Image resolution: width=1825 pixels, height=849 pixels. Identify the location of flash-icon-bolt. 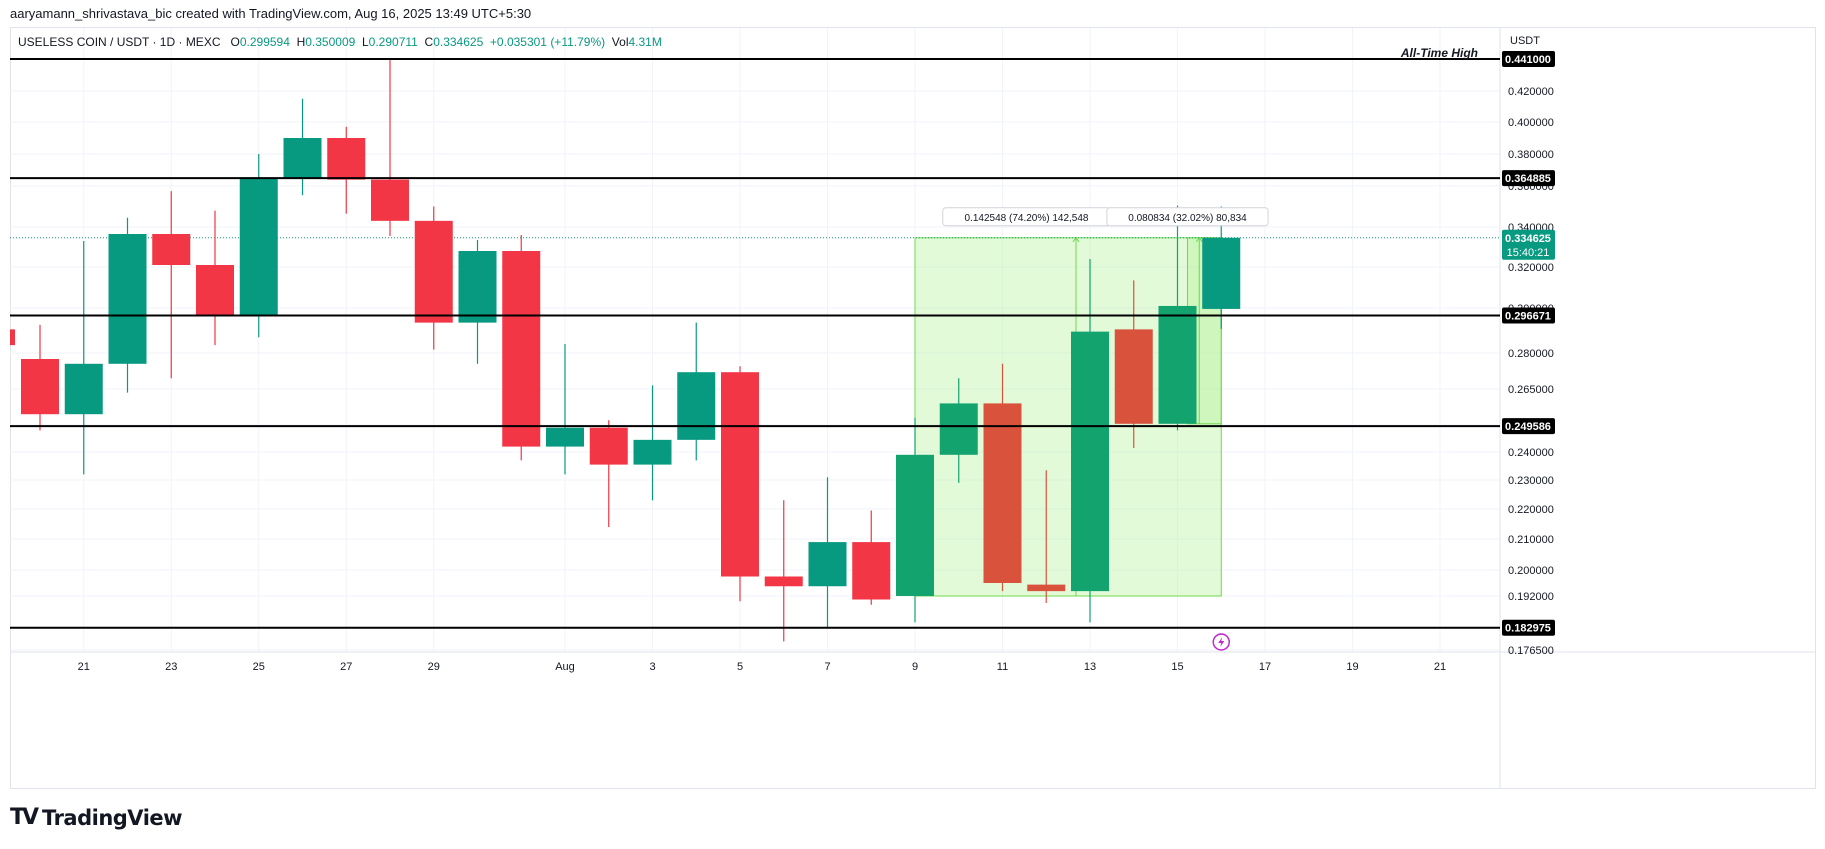
(1221, 642).